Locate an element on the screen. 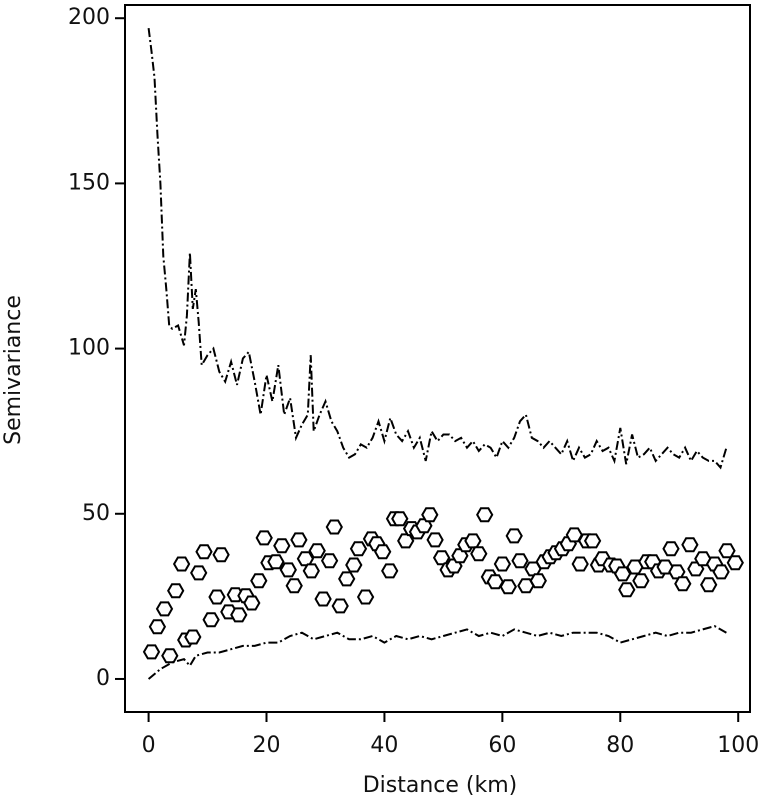 This screenshot has width=766, height=805. x-tick-label: 80 is located at coordinates (620, 745).